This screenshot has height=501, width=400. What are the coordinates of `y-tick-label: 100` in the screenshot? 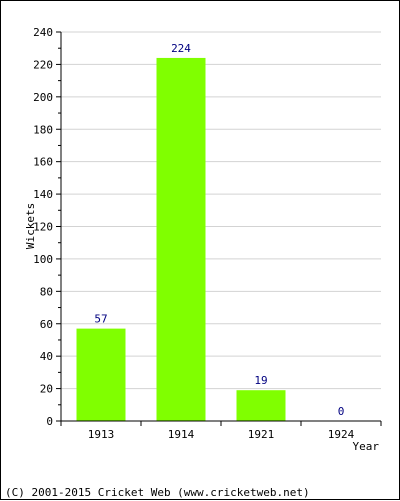 It's located at (43, 259).